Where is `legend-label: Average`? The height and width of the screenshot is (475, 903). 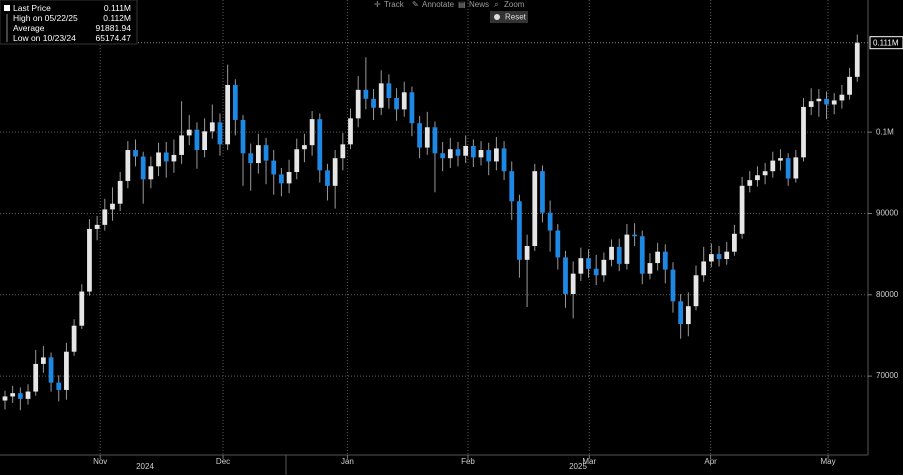
legend-label: Average is located at coordinates (29, 28).